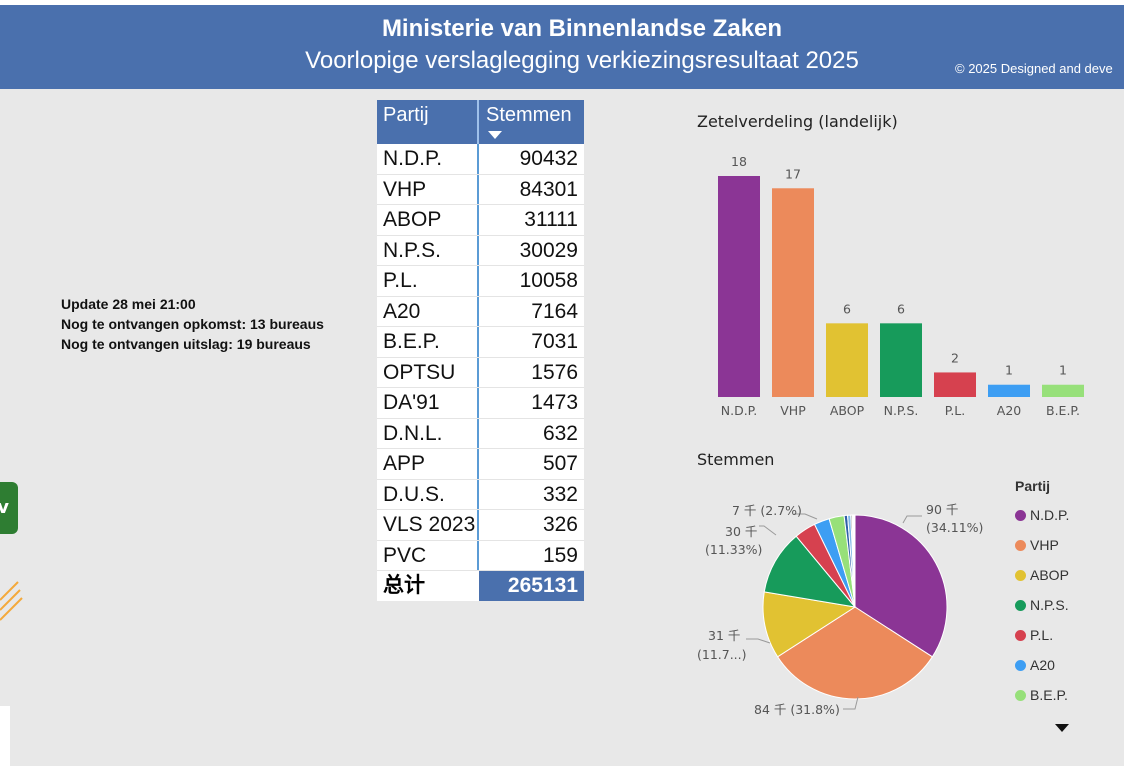 Image resolution: width=1124 pixels, height=766 pixels. I want to click on legend-label: ABOP, so click(1049, 575).